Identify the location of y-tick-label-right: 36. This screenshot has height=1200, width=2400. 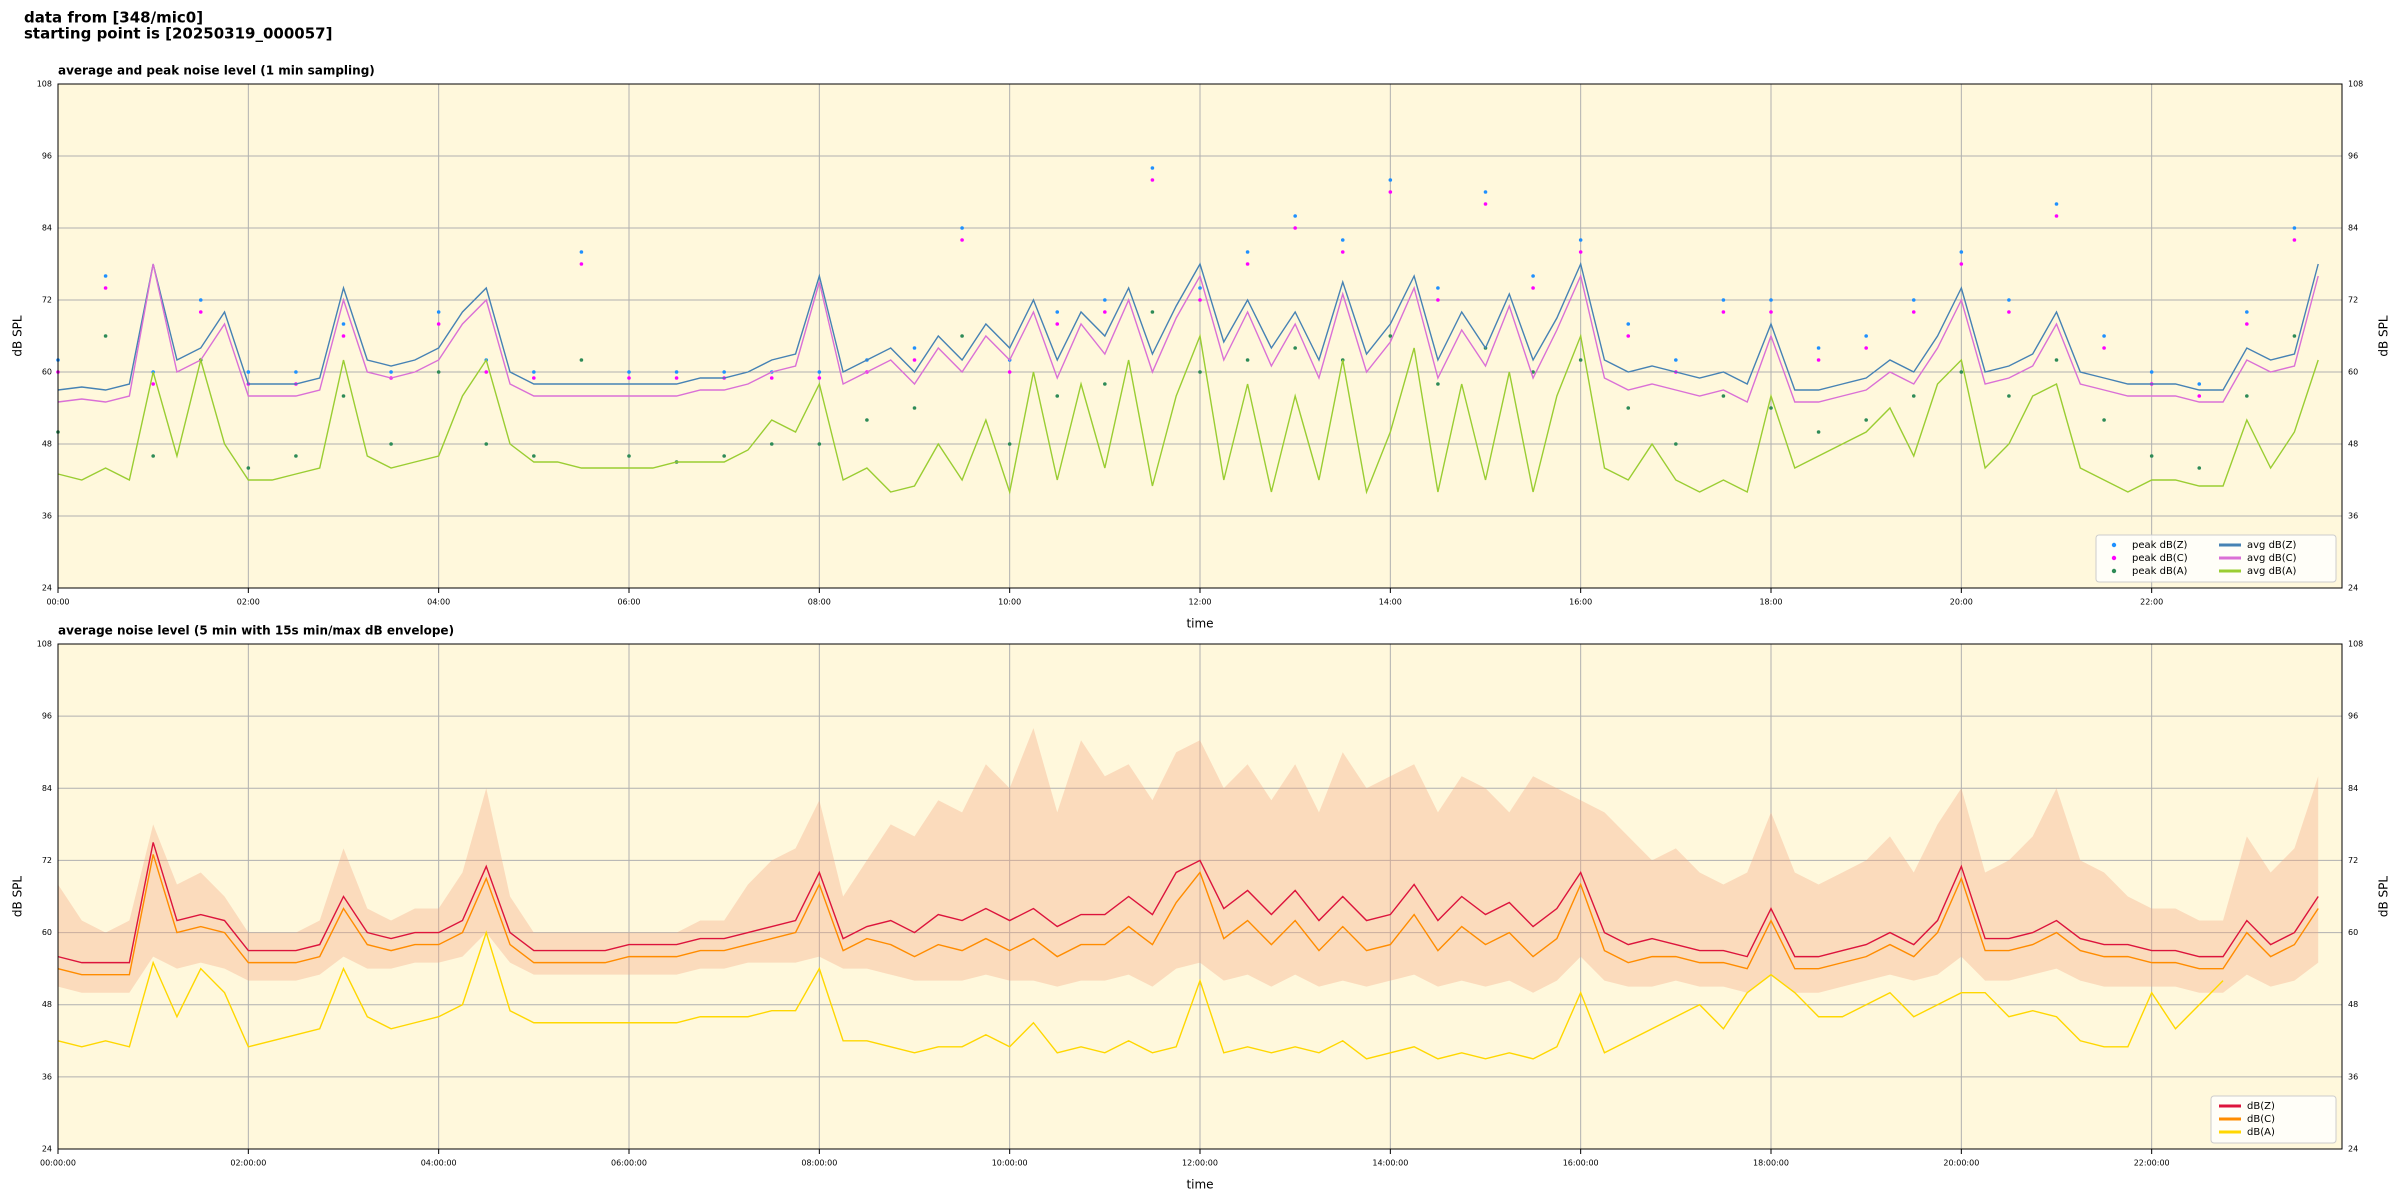
(2353, 516).